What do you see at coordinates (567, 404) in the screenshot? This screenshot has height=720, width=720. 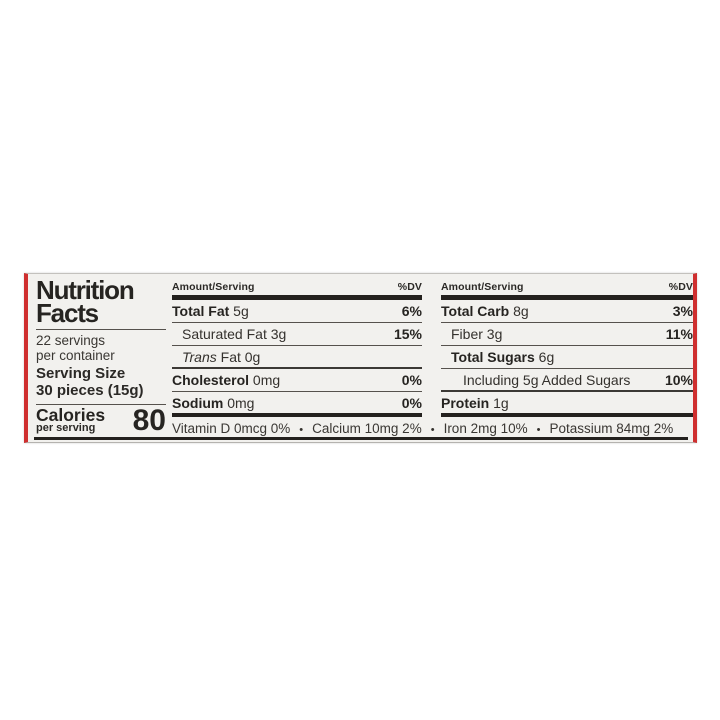 I see `nutrient-row: Protein 1g` at bounding box center [567, 404].